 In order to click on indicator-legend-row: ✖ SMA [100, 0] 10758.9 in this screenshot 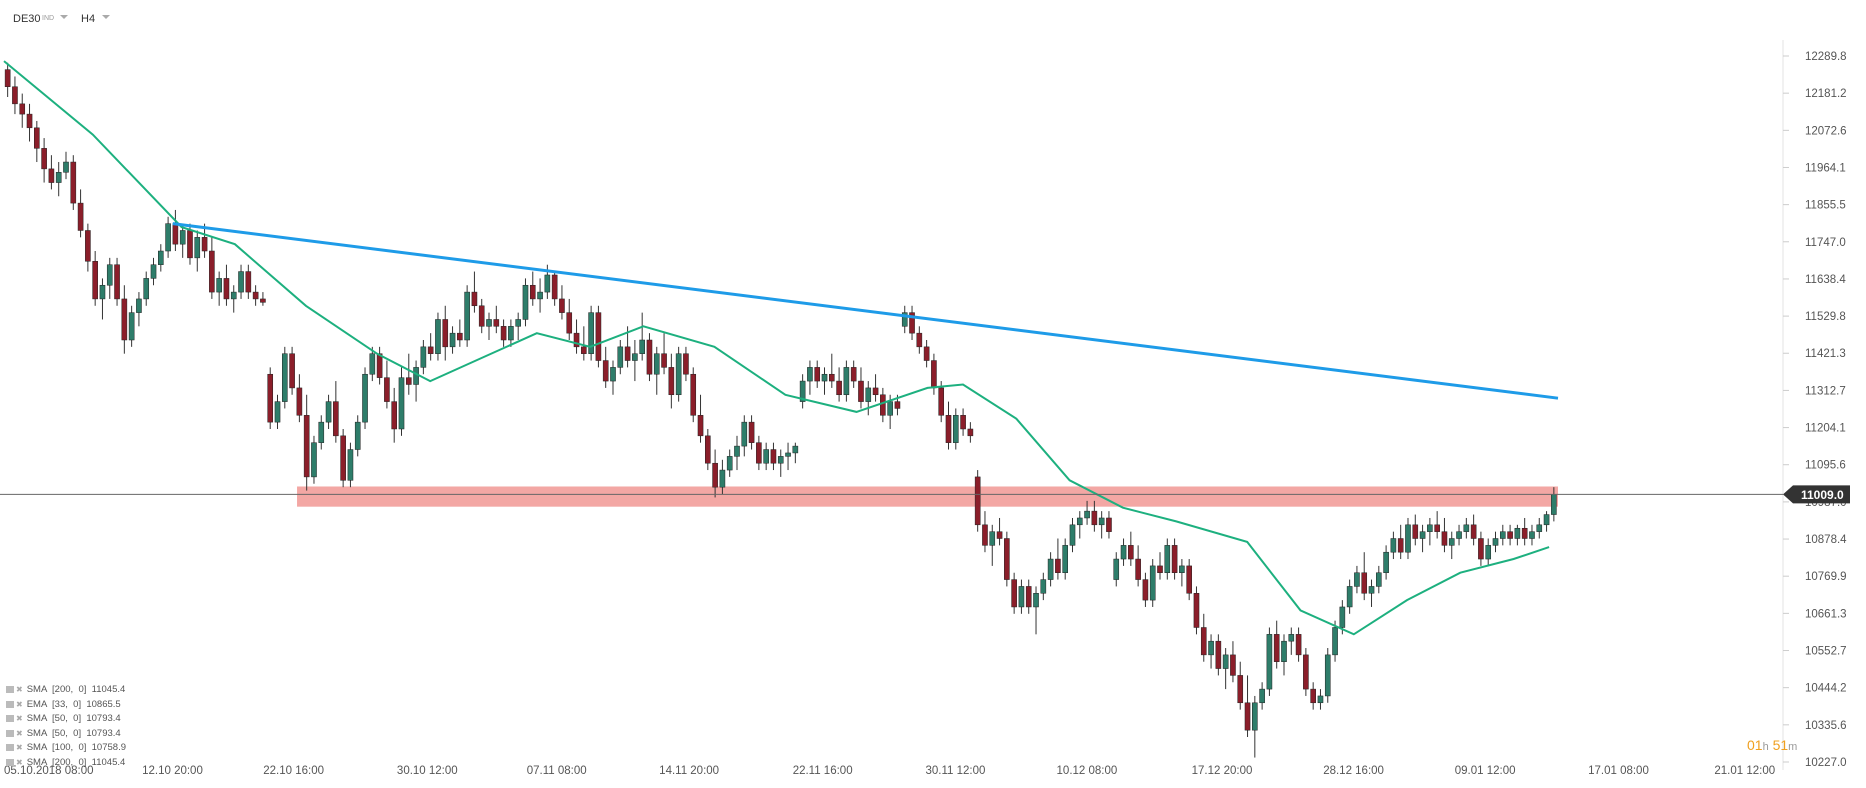, I will do `click(66, 748)`.